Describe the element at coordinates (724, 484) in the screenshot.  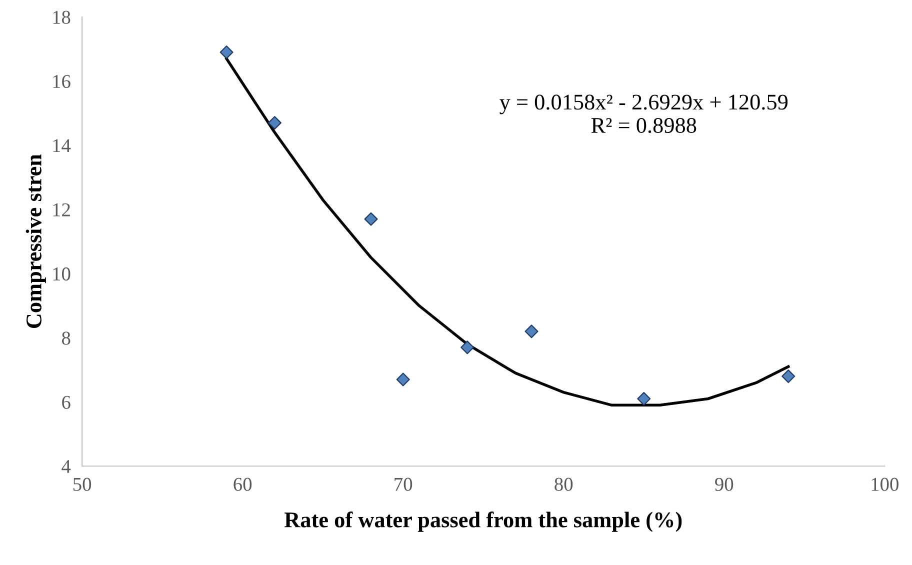
I see `x-tick-label: 90` at that location.